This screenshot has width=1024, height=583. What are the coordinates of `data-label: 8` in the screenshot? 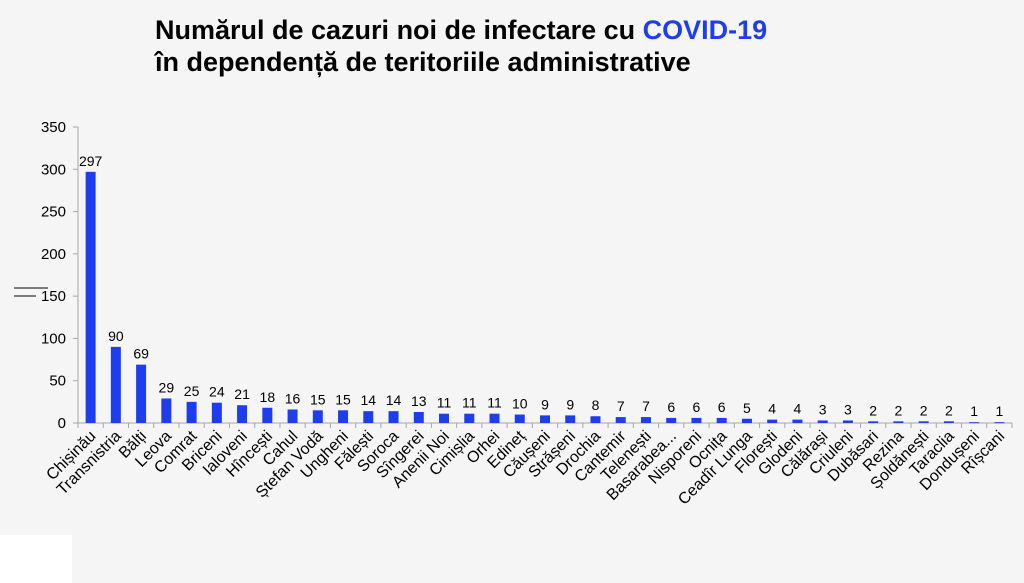 It's located at (596, 405).